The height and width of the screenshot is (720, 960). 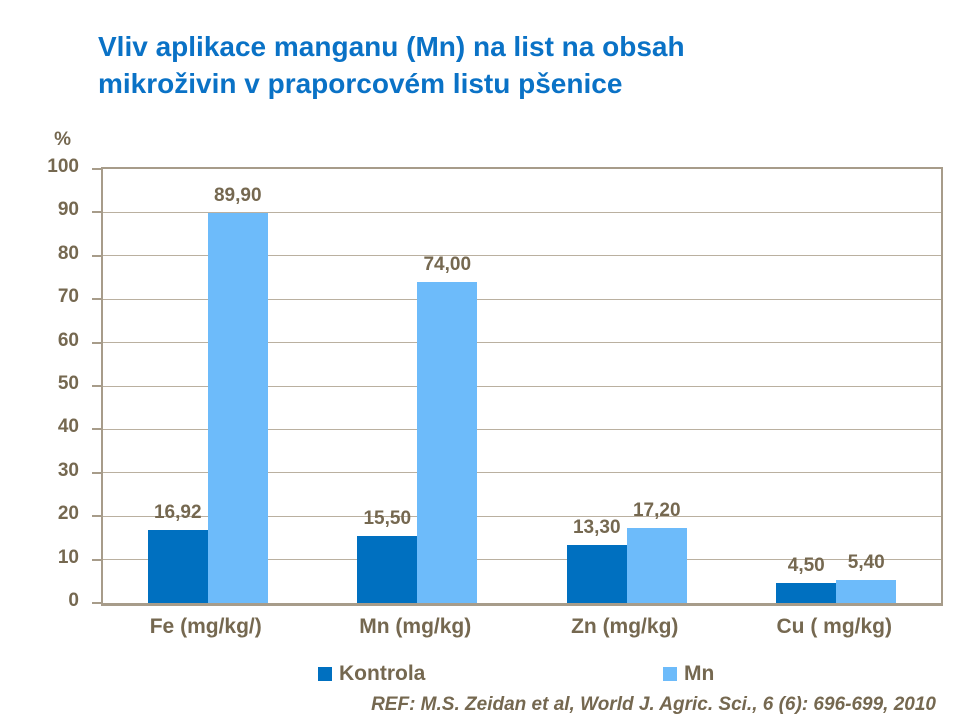 What do you see at coordinates (656, 511) in the screenshot?
I see `bar-value-label: 17,20` at bounding box center [656, 511].